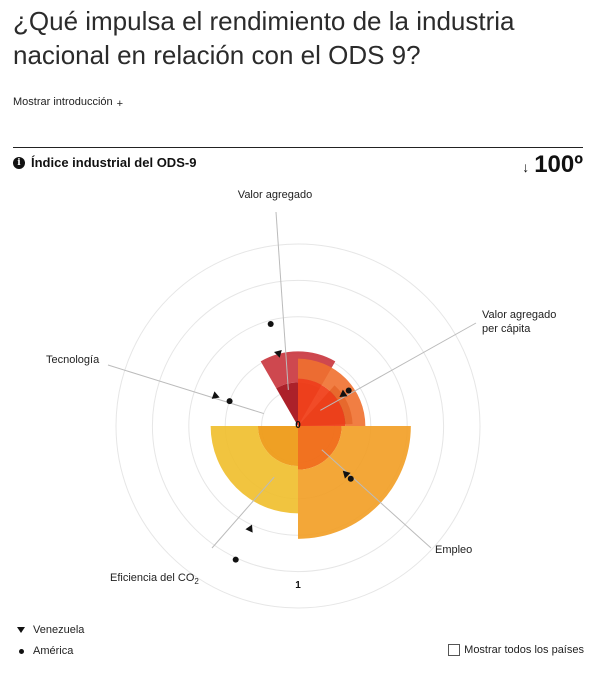  What do you see at coordinates (322, 402) in the screenshot?
I see `sector-inner-empleo` at bounding box center [322, 402].